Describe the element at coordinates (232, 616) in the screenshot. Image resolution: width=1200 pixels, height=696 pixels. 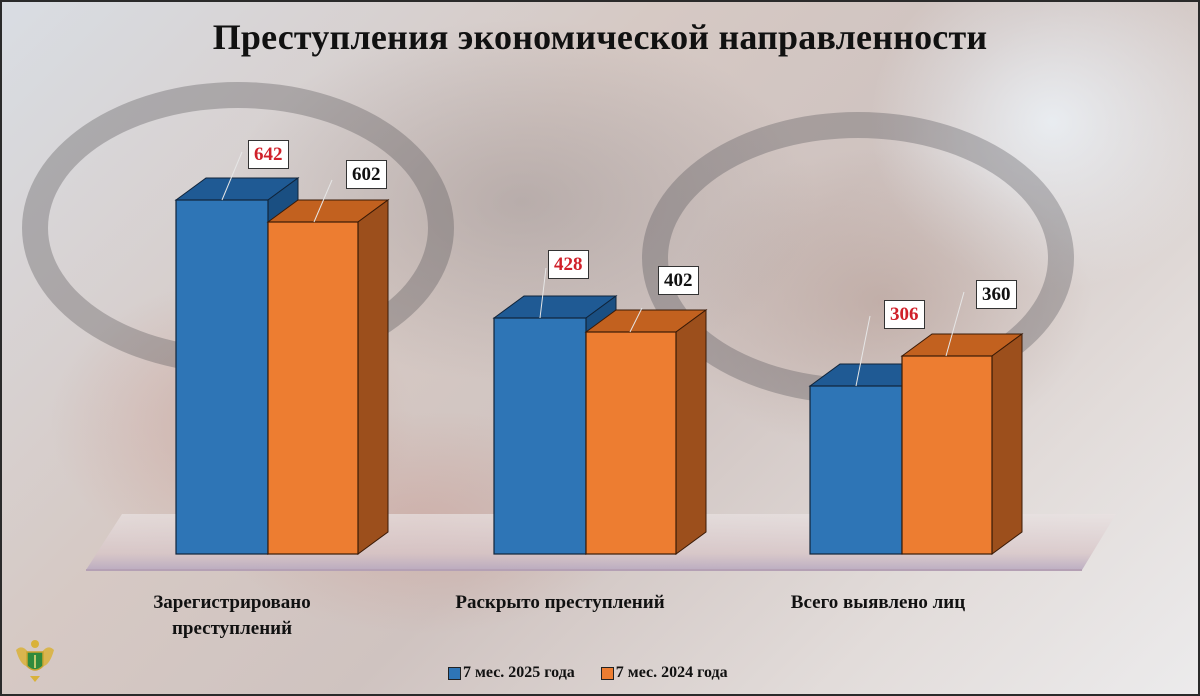
I see `category-label-registered: Зарегистрировано преступлений` at that location.